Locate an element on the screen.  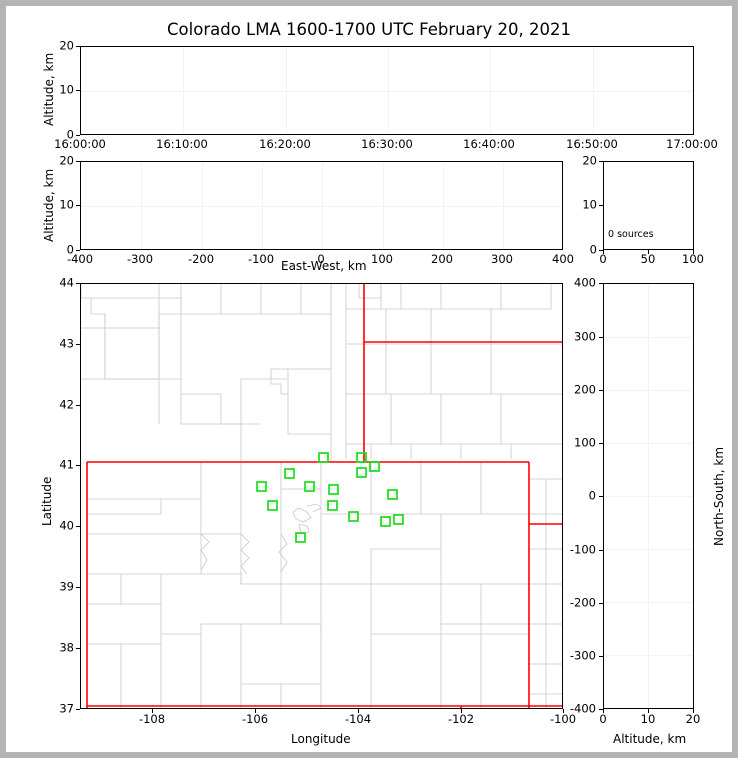
xtick-label: -100 is located at coordinates (261, 259).